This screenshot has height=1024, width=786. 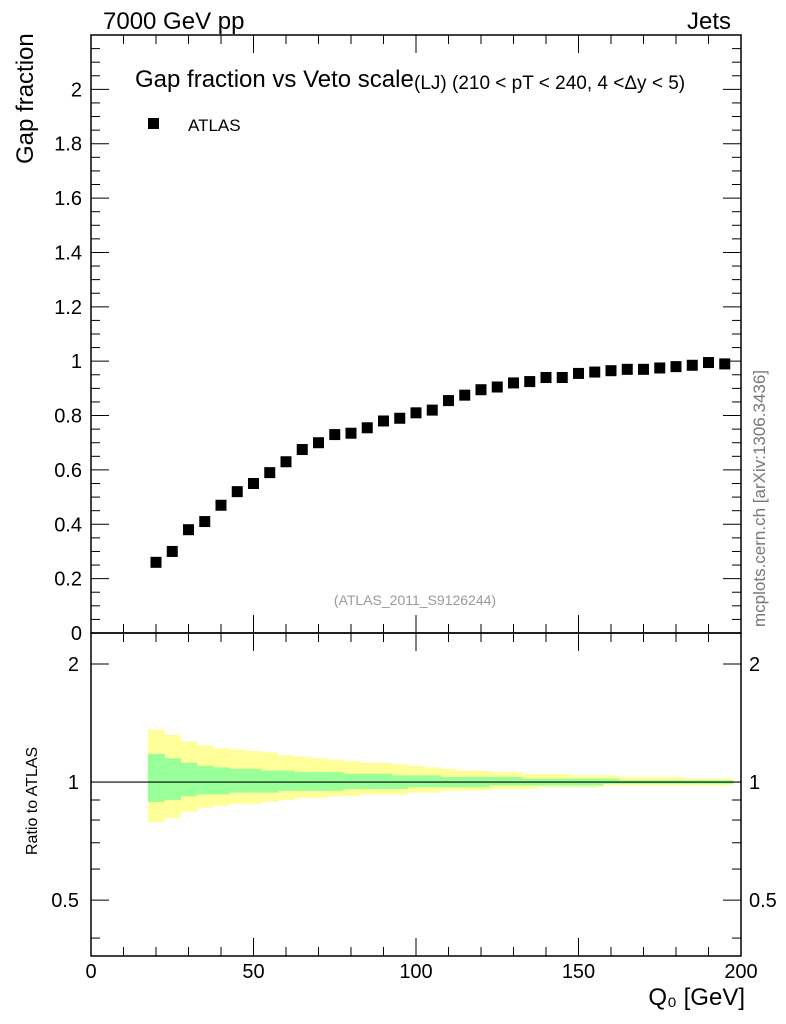 I want to click on y-tick-label: 0, so click(x=76, y=634).